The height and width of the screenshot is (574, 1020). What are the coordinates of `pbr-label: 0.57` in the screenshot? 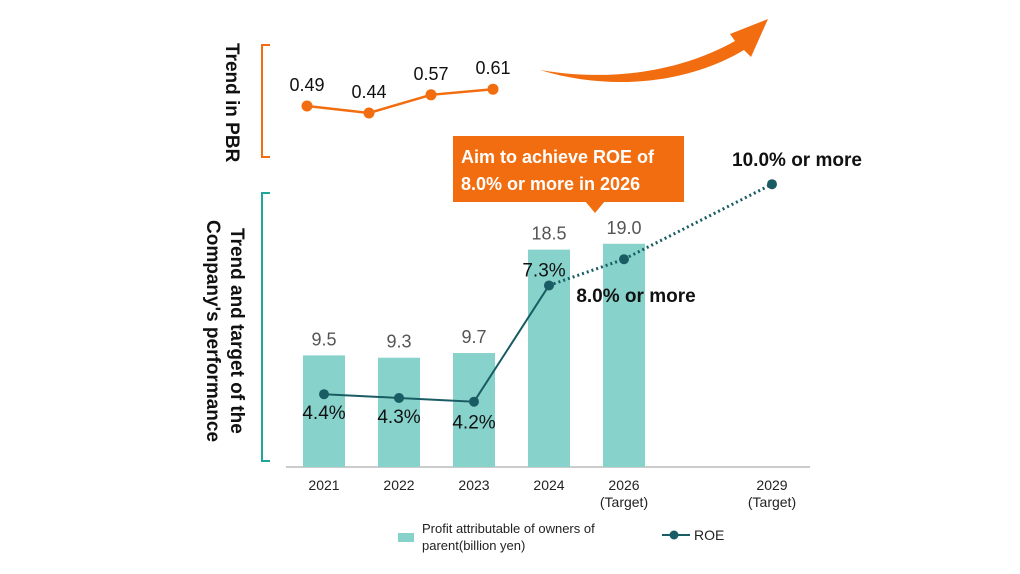 It's located at (430, 74).